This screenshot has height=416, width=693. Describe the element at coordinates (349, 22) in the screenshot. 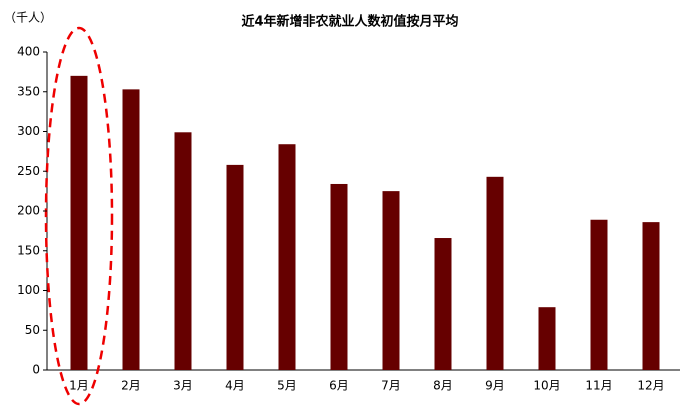

I see `chart-title: 近4年新增非农就业人数初值按月平均` at that location.